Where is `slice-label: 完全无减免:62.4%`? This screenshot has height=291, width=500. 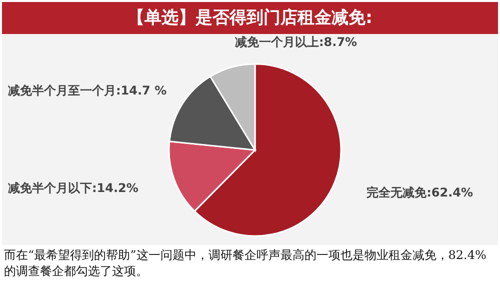 slice-label: 完全无减免:62.4% is located at coordinates (420, 193).